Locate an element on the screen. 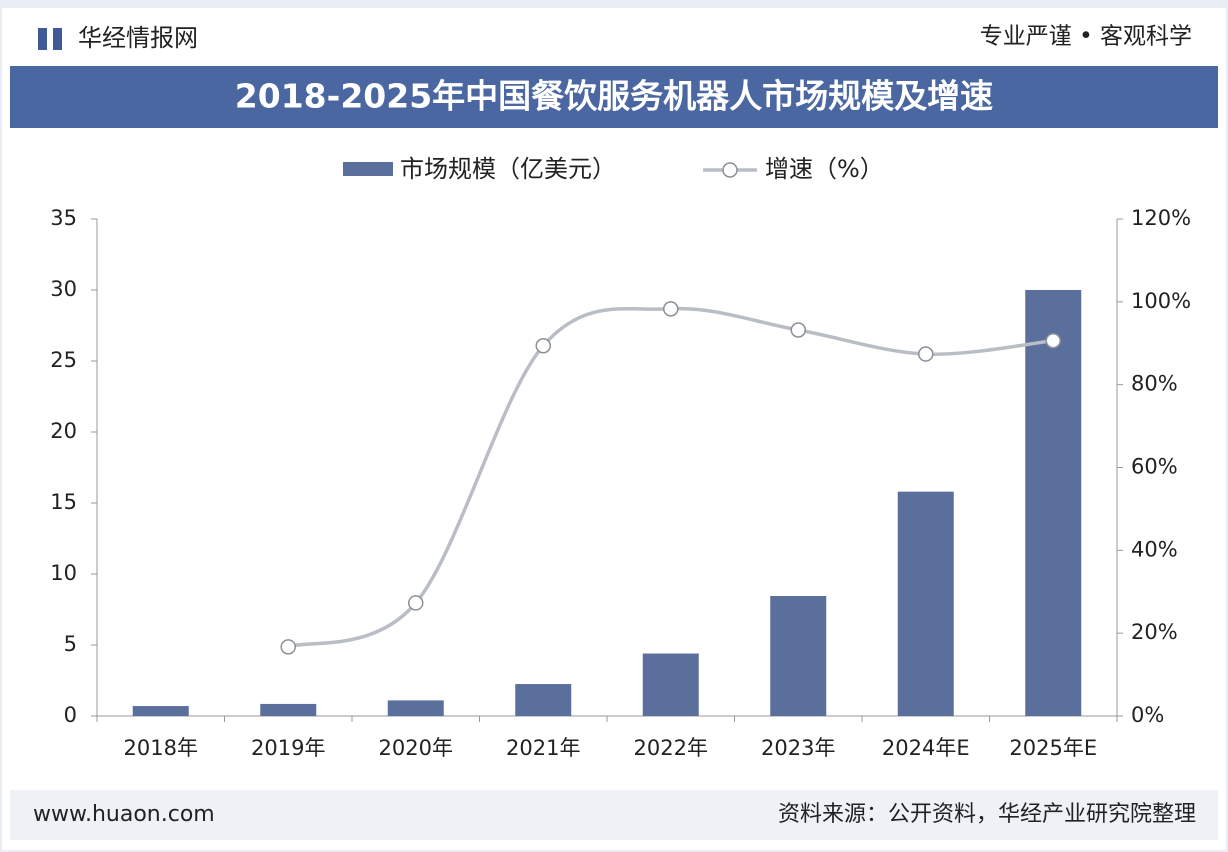 The image size is (1228, 852). x-tick-label: 2021年 is located at coordinates (543, 748).